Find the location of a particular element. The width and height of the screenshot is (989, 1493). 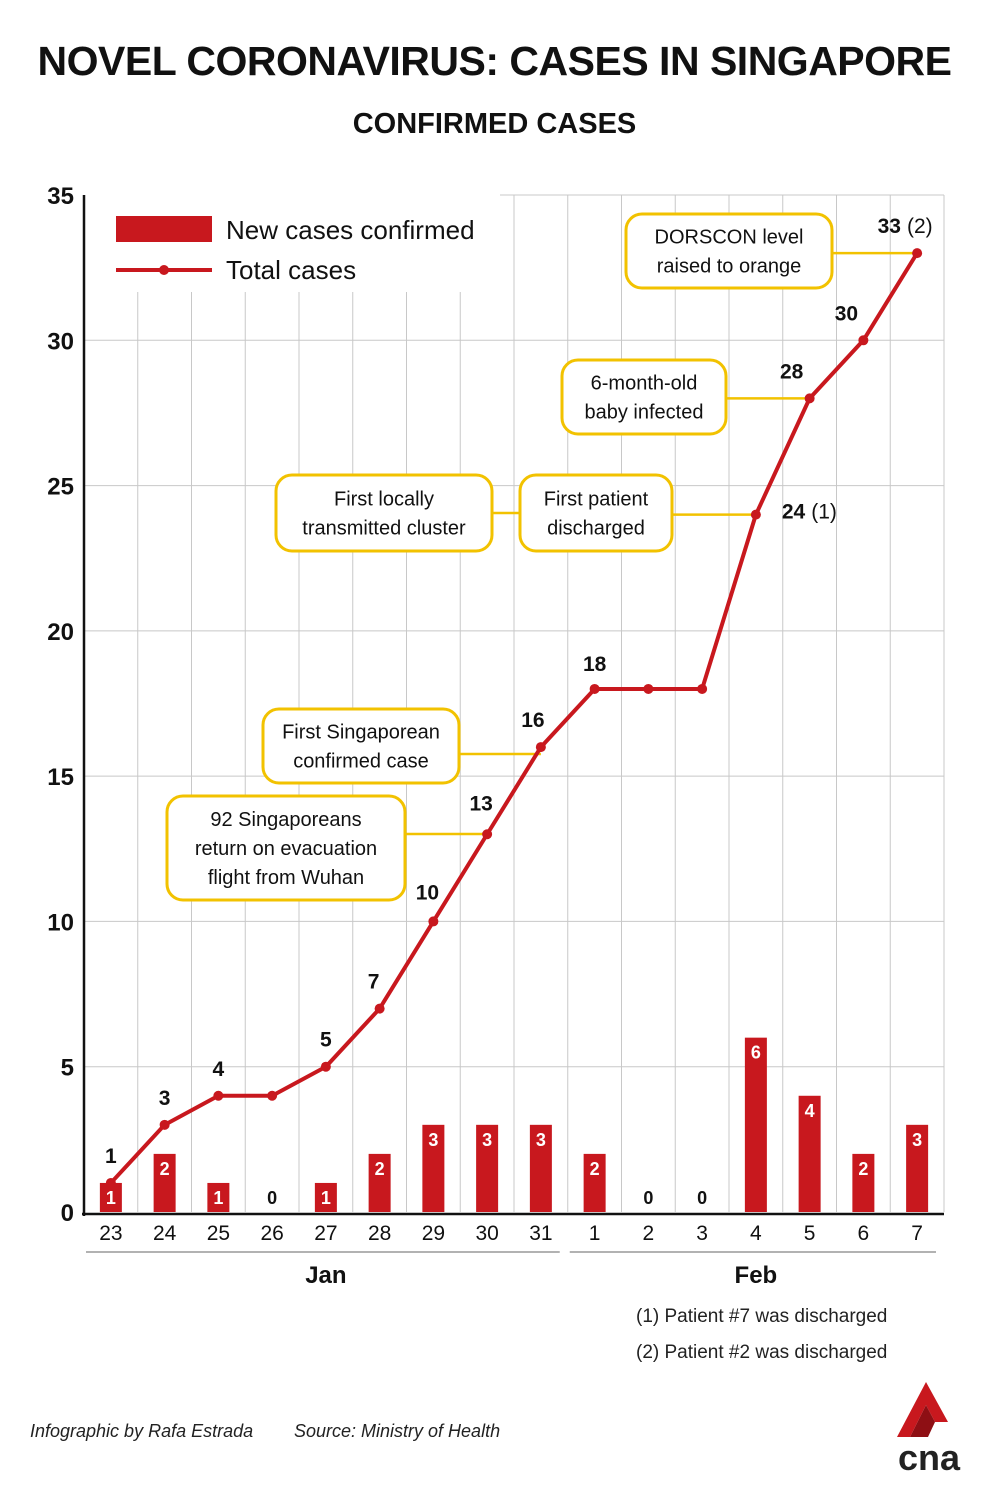

bar-value-label: 4 is located at coordinates (810, 1111).